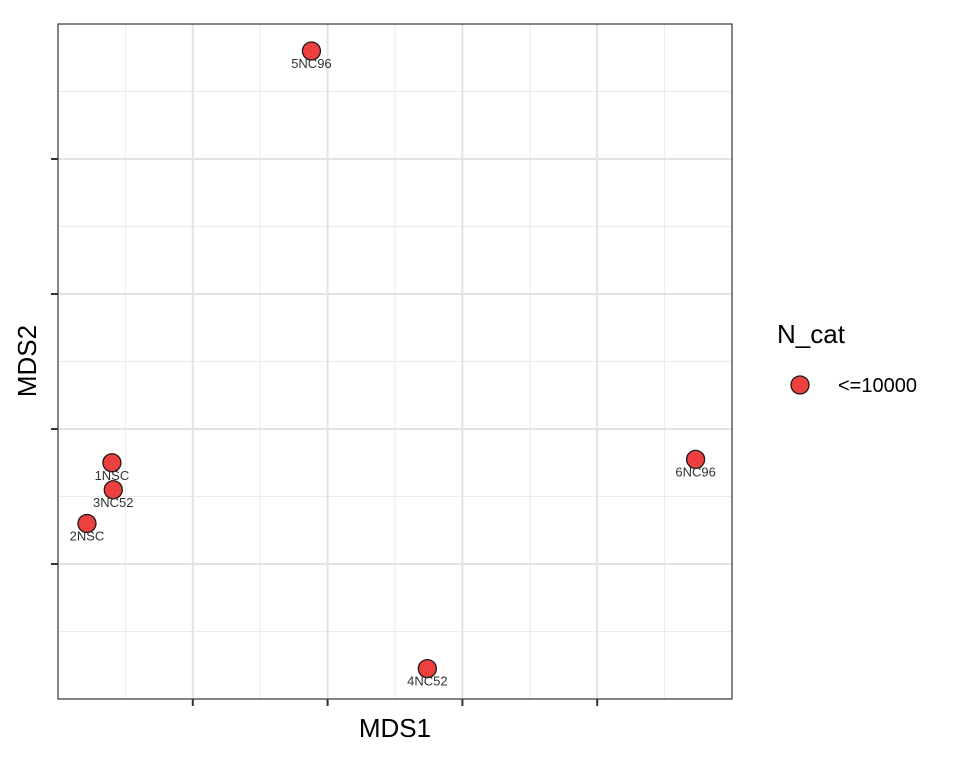 This screenshot has width=960, height=768. I want to click on point-label-6NC96: 6NC96, so click(695, 471).